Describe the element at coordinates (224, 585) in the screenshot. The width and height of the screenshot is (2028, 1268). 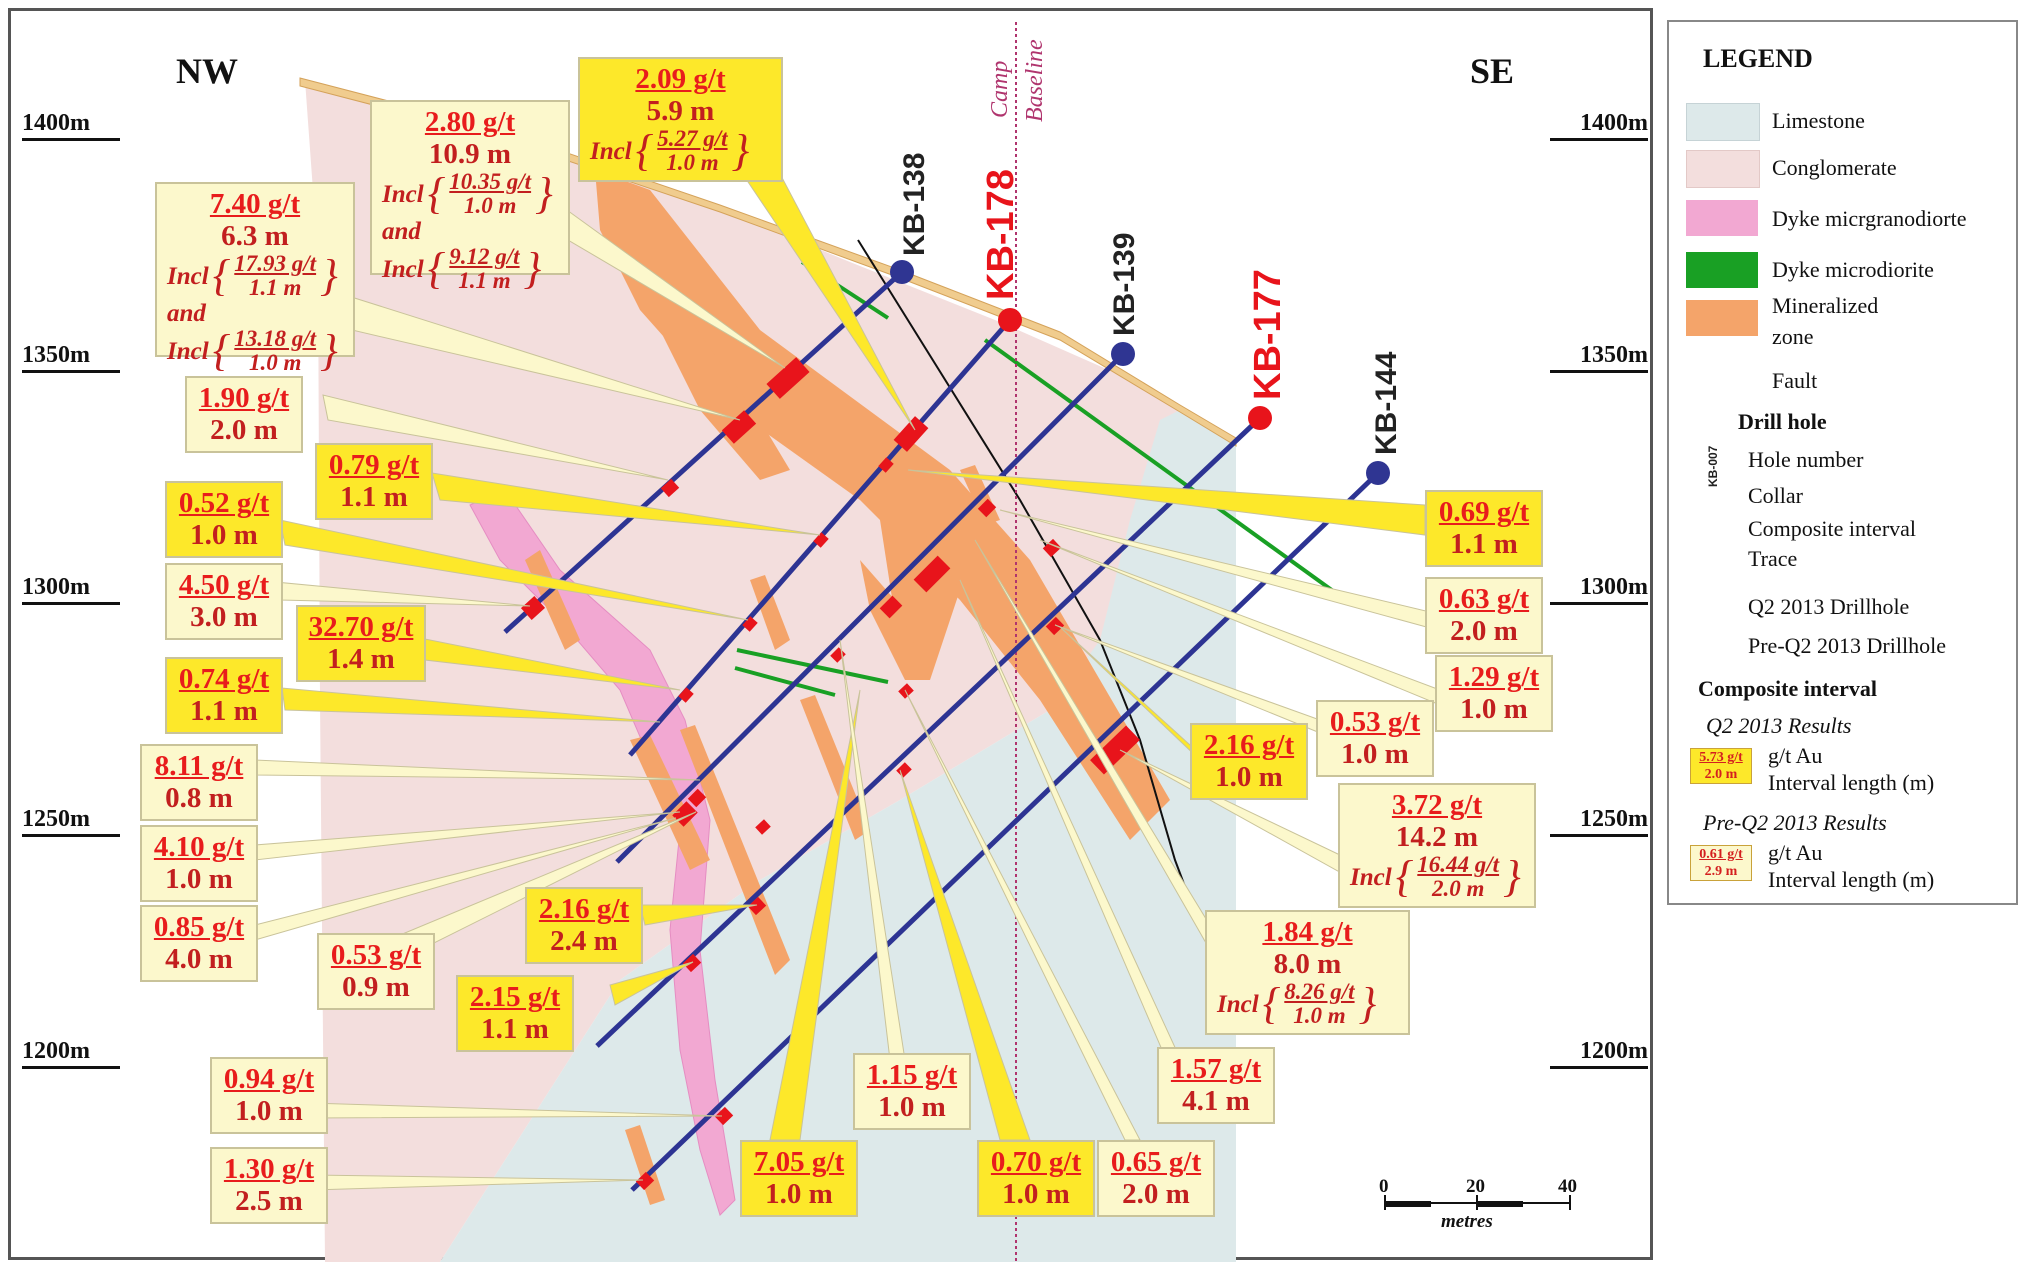
I see `grade-text: 4.50 g/t` at that location.